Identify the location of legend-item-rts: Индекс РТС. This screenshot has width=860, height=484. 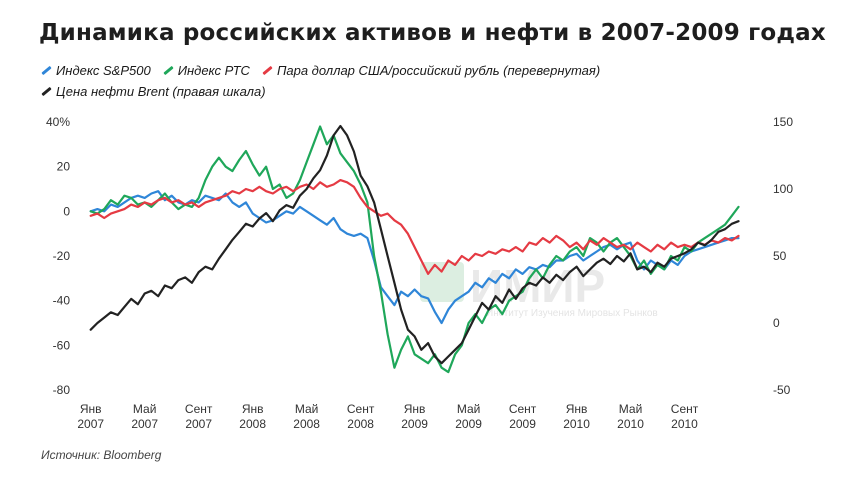
(206, 70).